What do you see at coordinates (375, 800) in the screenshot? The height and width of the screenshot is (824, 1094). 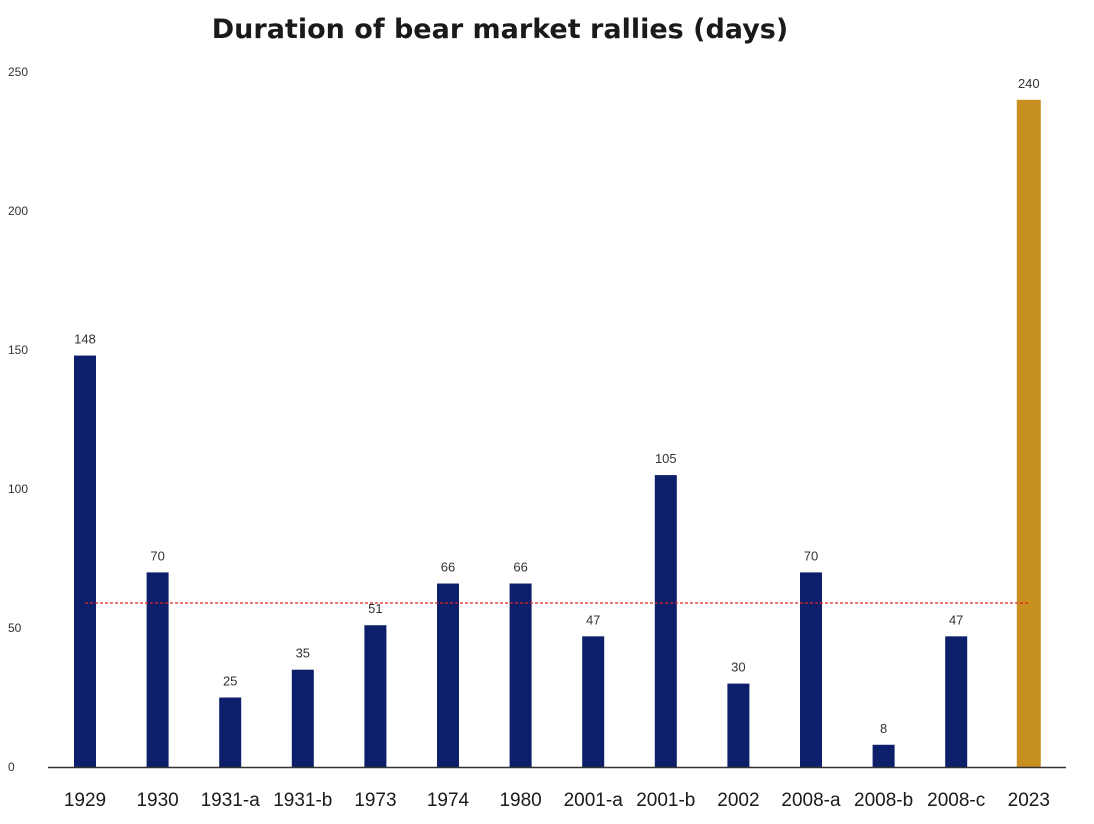 I see `x-tick-label: 1973` at bounding box center [375, 800].